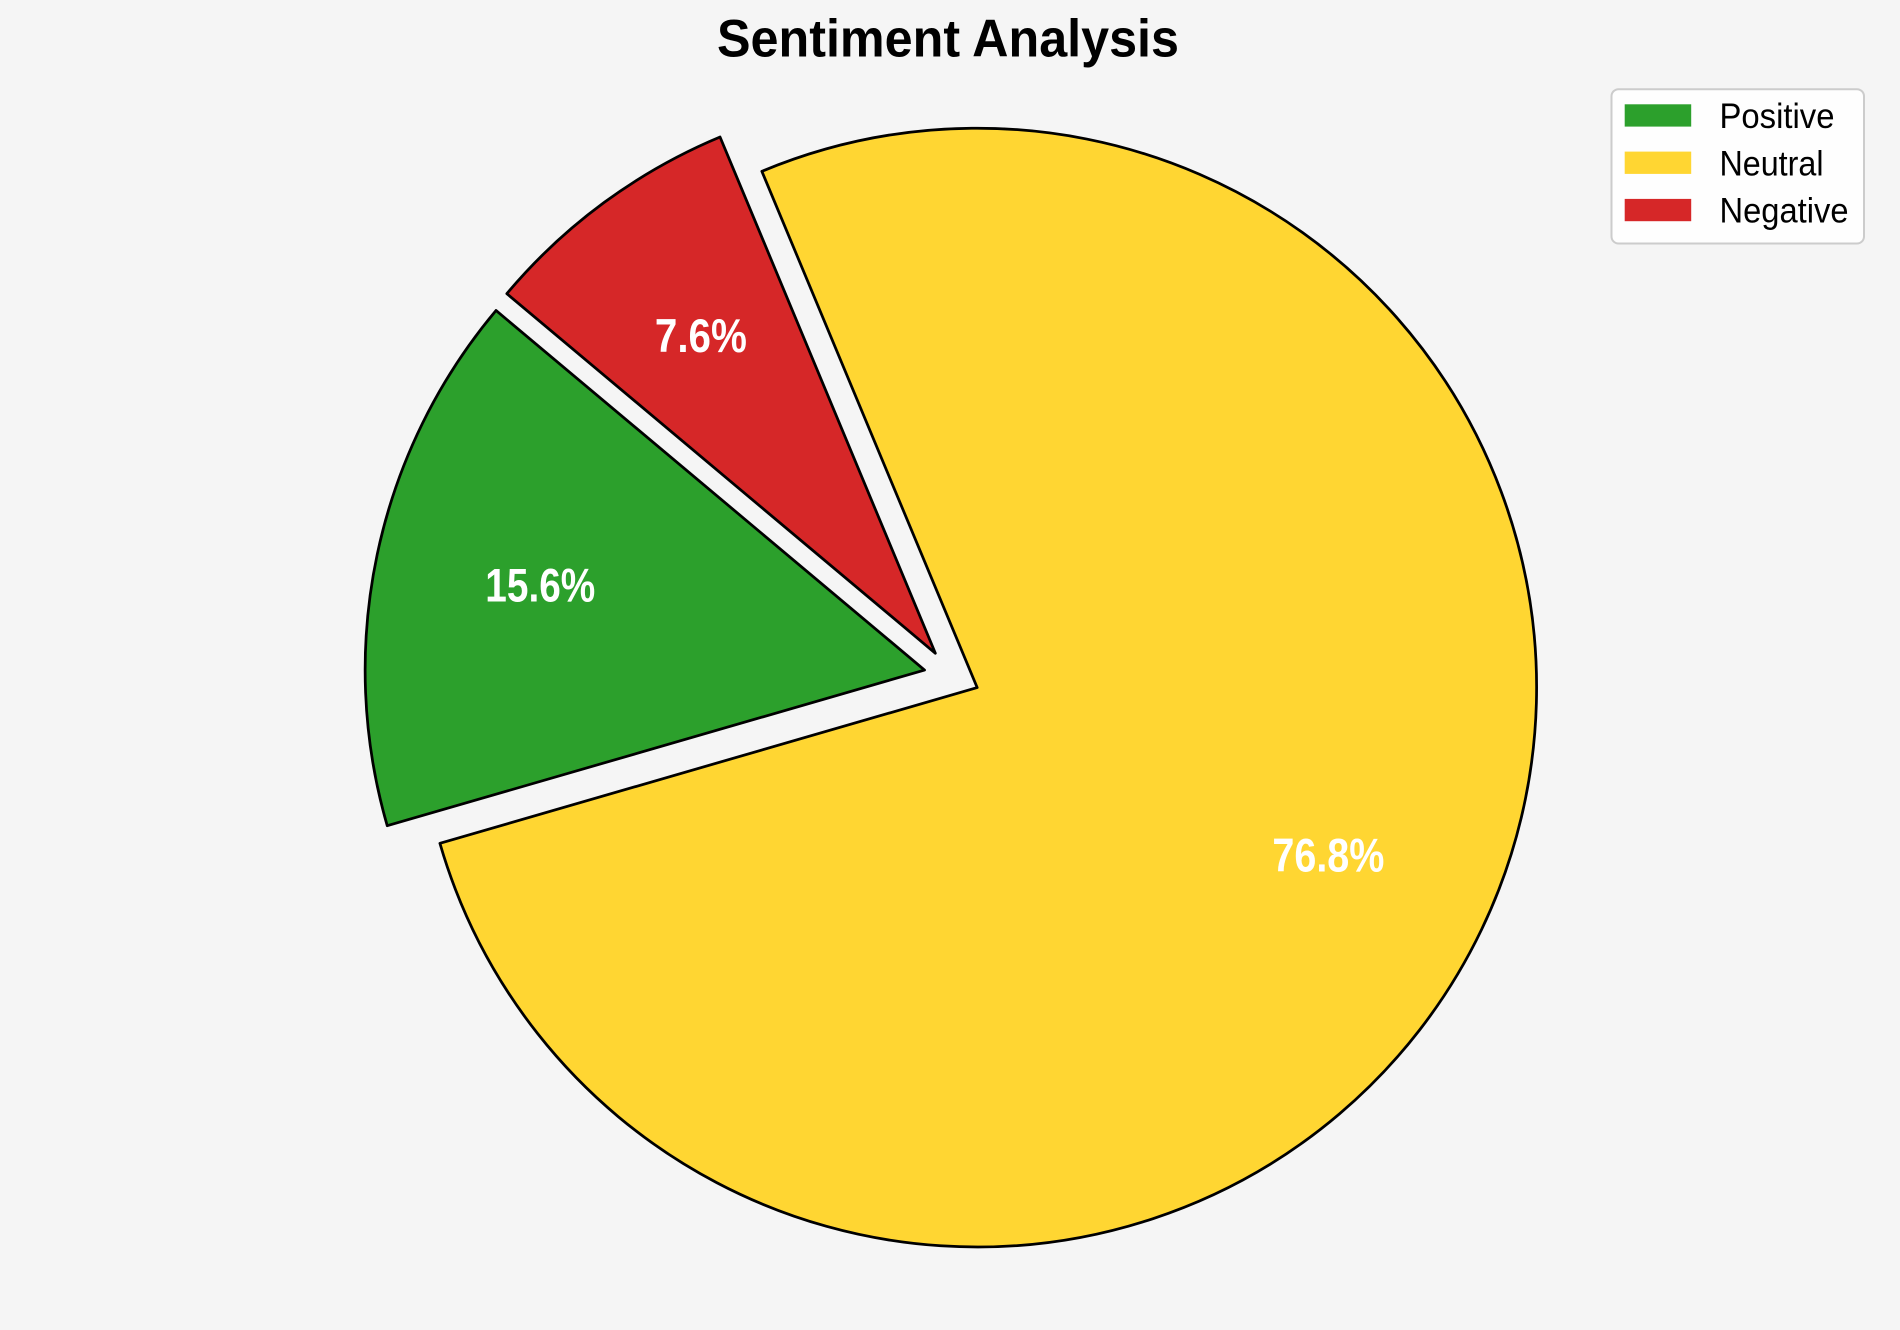  What do you see at coordinates (540, 585) in the screenshot?
I see `svg-text: 15.6%` at bounding box center [540, 585].